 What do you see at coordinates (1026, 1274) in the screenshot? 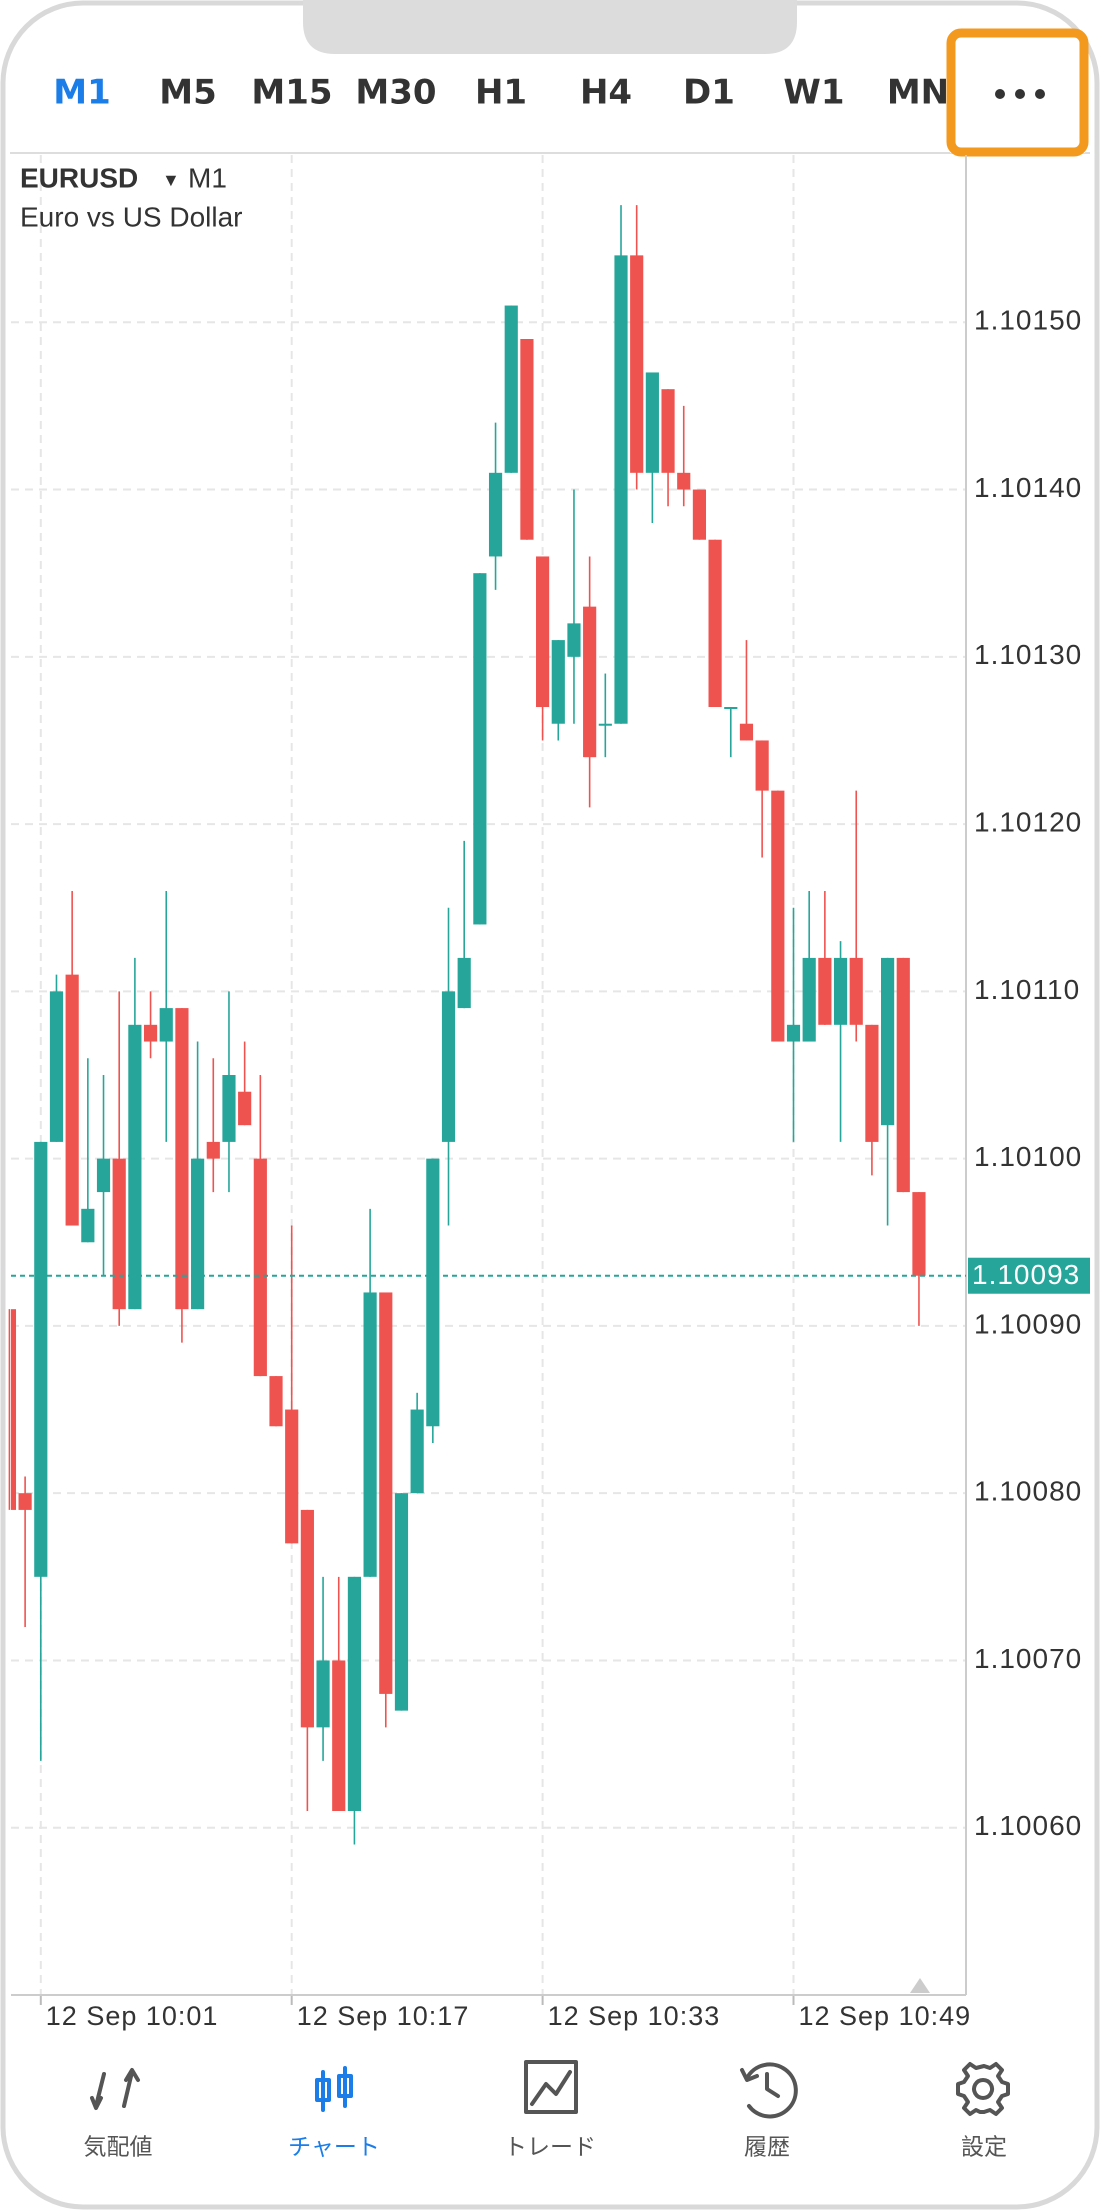
I see `current-price-label: 1.10093` at bounding box center [1026, 1274].